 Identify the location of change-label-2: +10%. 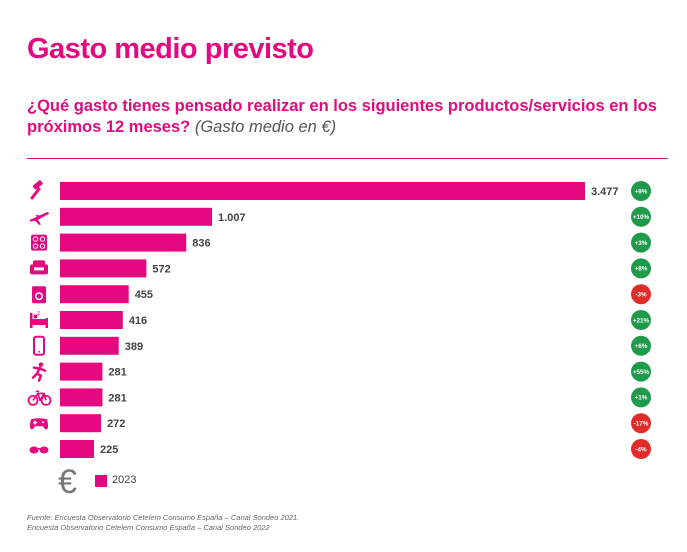
(641, 217).